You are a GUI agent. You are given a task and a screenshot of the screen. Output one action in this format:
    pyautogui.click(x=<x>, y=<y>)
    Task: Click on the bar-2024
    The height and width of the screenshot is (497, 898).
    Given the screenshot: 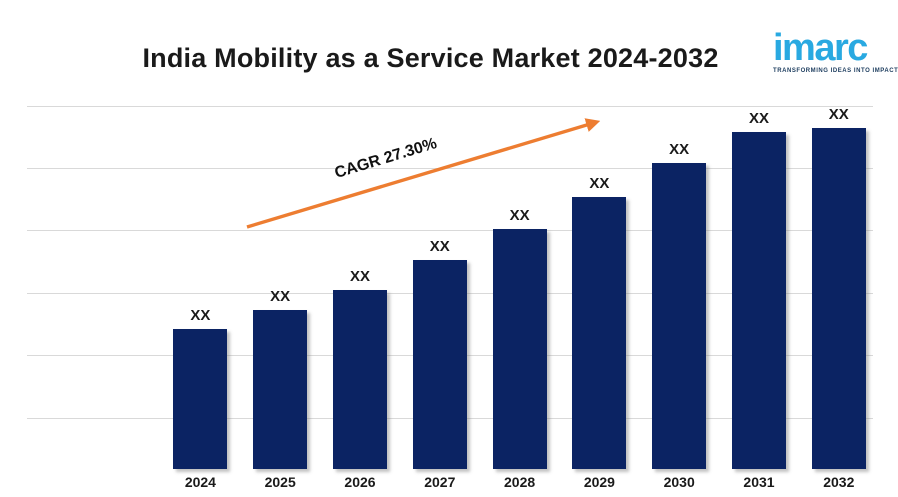 What is the action you would take?
    pyautogui.click(x=200, y=399)
    